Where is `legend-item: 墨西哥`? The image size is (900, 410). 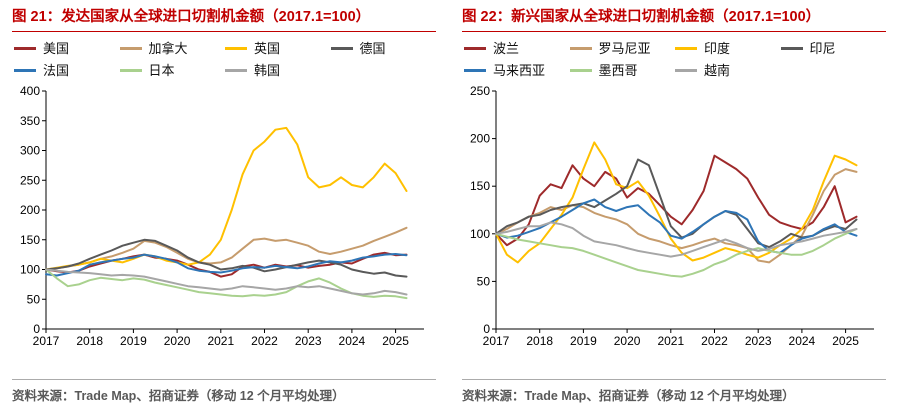 legend-item: 墨西哥 is located at coordinates (621, 70).